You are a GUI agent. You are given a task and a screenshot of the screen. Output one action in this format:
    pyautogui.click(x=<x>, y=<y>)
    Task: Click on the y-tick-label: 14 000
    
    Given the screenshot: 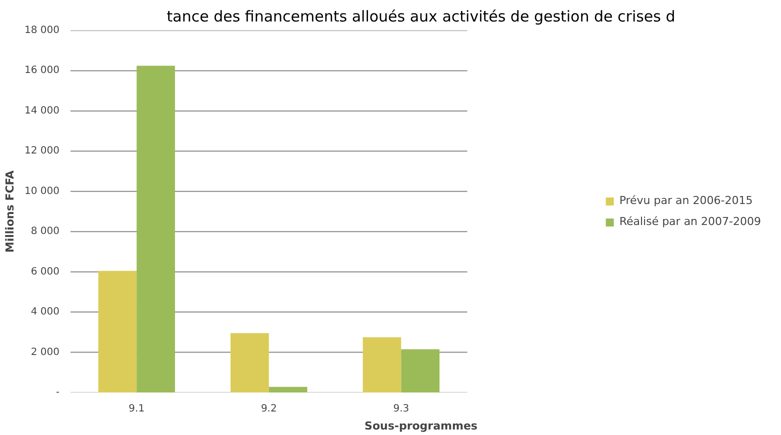 What is the action you would take?
    pyautogui.click(x=42, y=110)
    